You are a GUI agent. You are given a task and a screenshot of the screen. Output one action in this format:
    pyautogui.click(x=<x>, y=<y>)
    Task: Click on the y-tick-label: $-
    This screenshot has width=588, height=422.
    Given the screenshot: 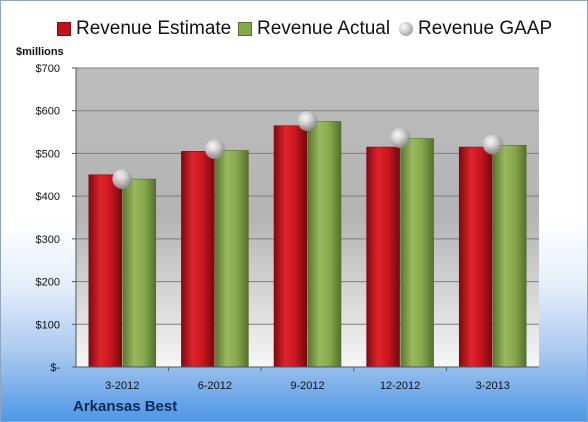 What is the action you would take?
    pyautogui.click(x=55, y=368)
    